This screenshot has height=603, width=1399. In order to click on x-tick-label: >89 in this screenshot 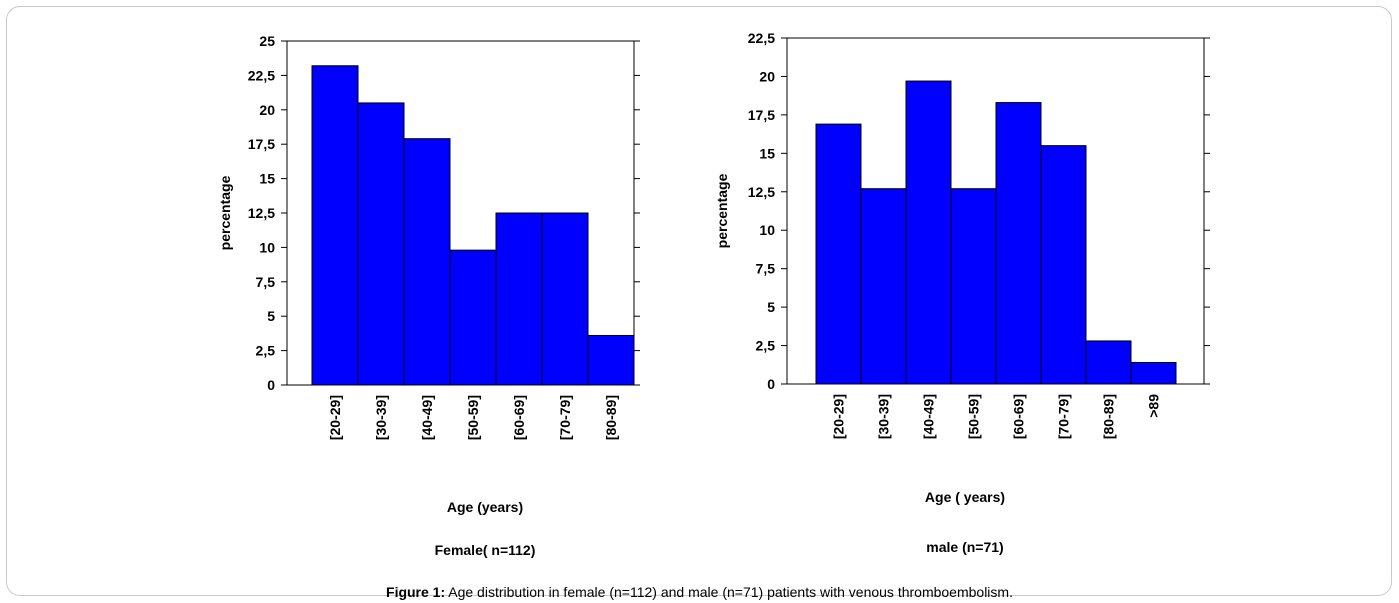, I will do `click(1154, 406)`.